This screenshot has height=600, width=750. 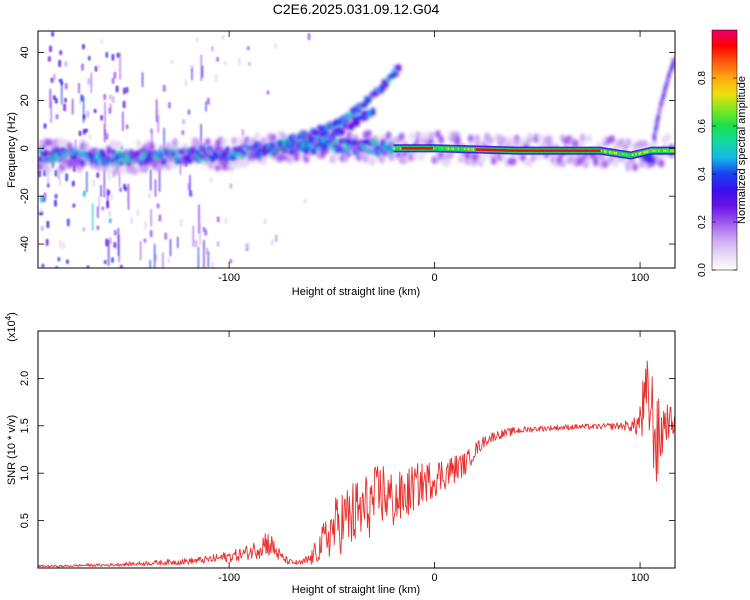 What do you see at coordinates (25, 378) in the screenshot?
I see `snr-y-tick-label: 2.0` at bounding box center [25, 378].